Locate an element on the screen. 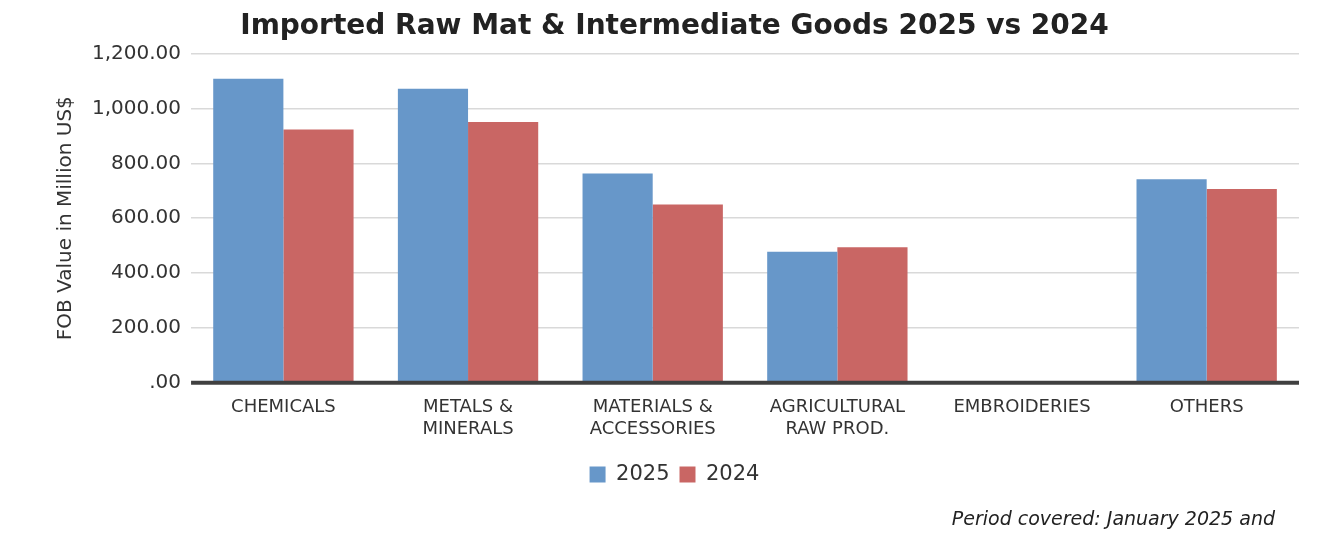 The width and height of the screenshot is (1319, 535). y-tick-label: 800.00 is located at coordinates (146, 161).